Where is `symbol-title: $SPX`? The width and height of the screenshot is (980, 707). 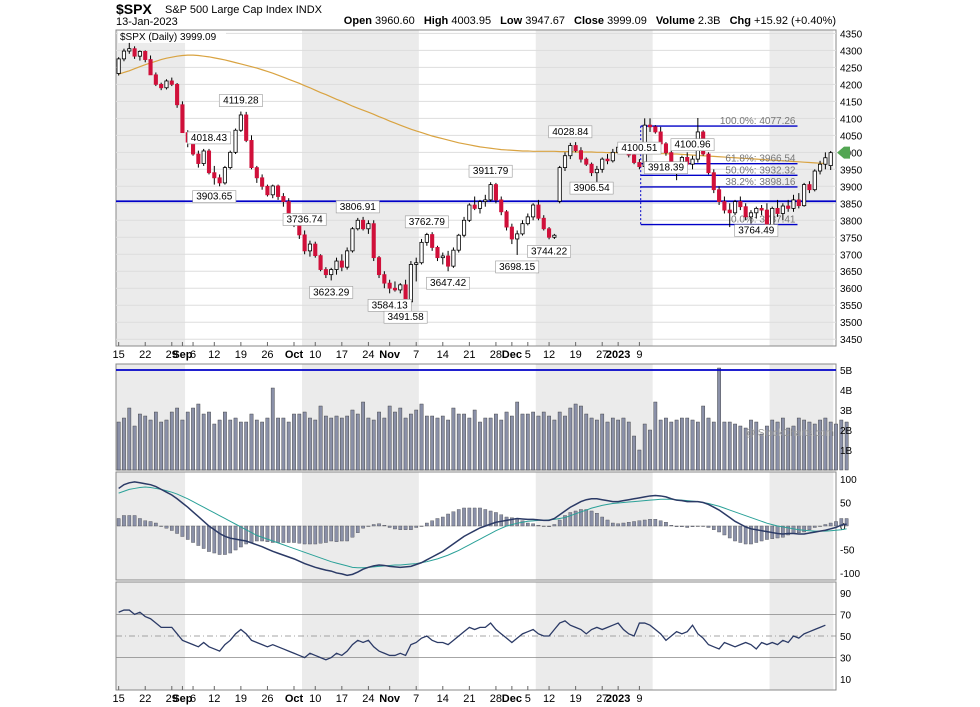
symbol-title: $SPX is located at coordinates (134, 9).